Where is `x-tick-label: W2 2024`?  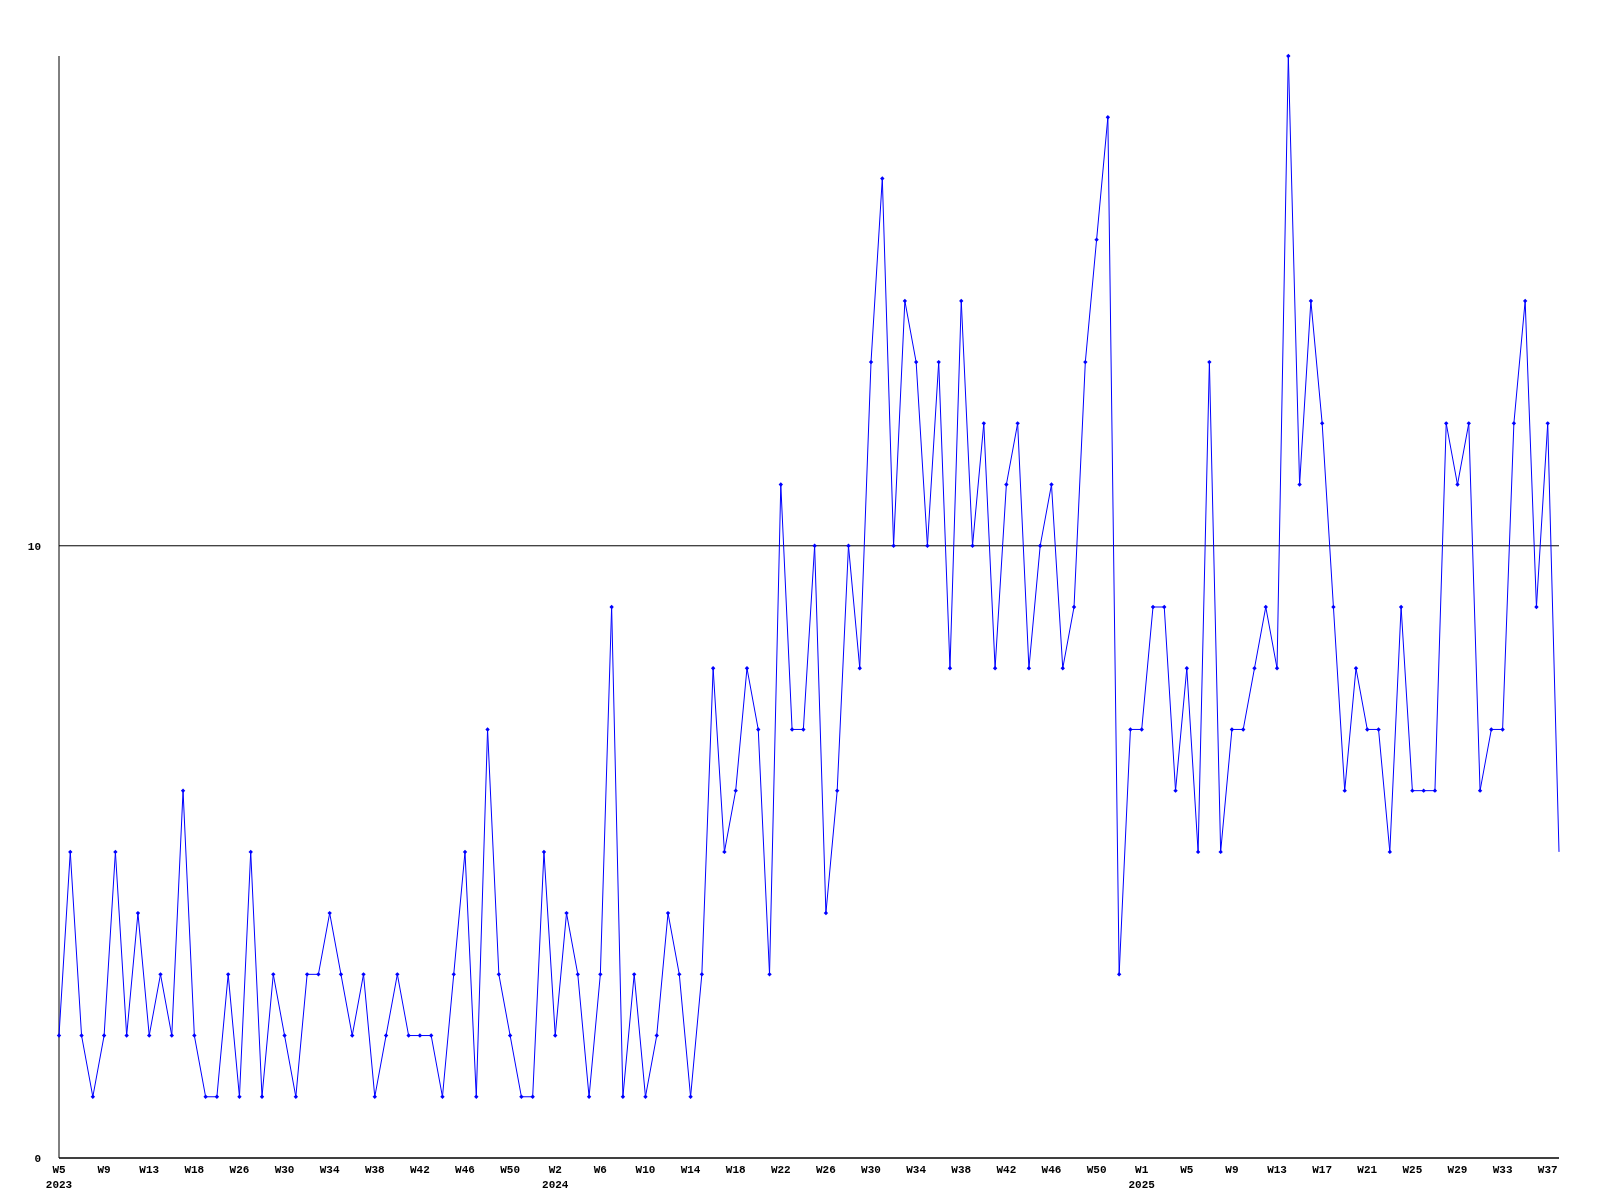
x-tick-label: W2 2024 is located at coordinates (555, 1177).